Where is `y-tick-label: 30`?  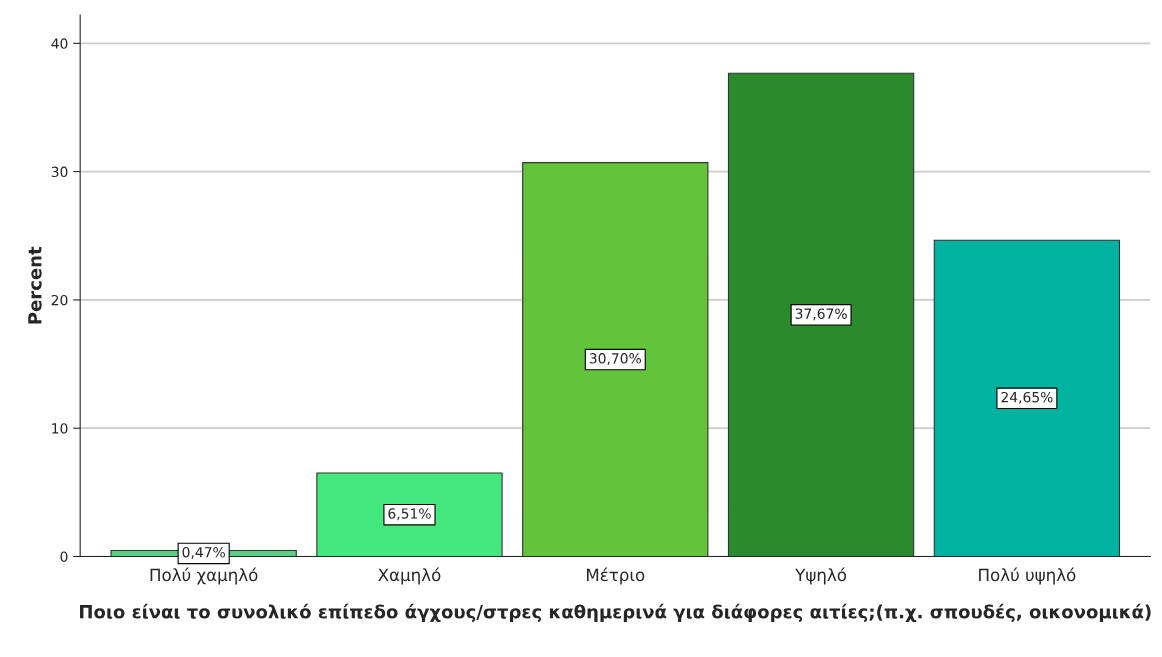
y-tick-label: 30 is located at coordinates (59, 172).